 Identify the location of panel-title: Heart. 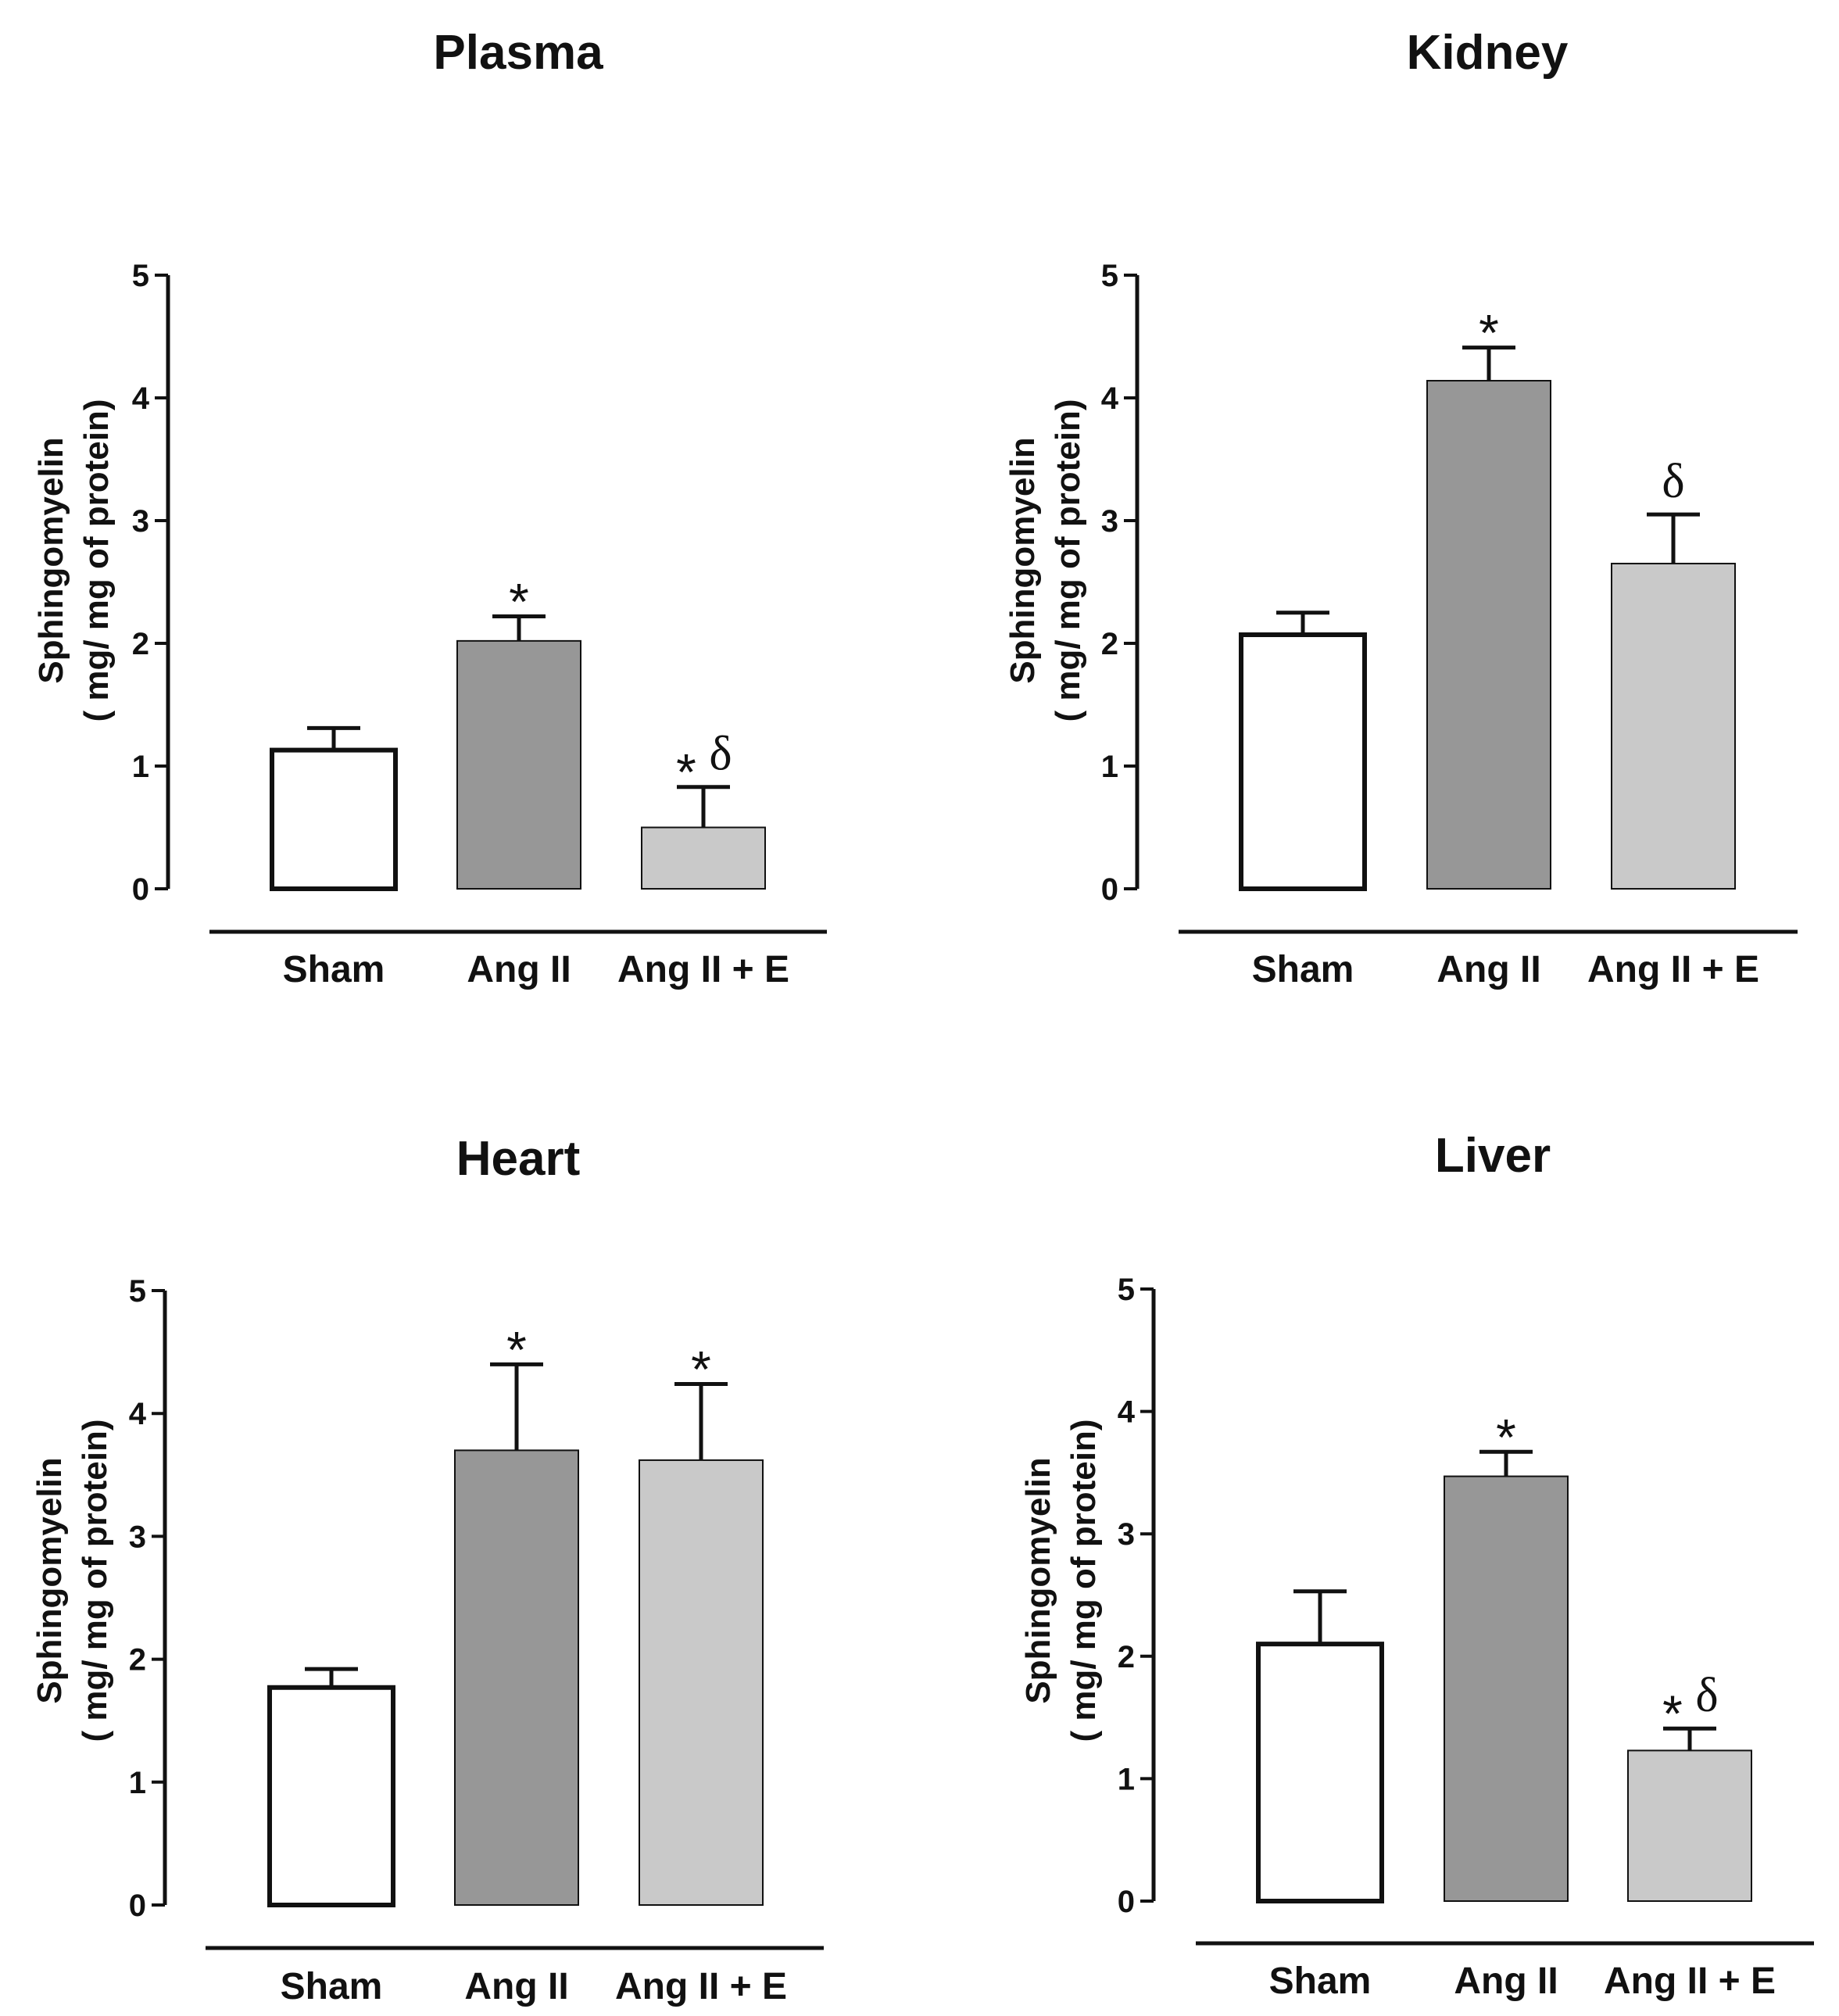
(518, 1159).